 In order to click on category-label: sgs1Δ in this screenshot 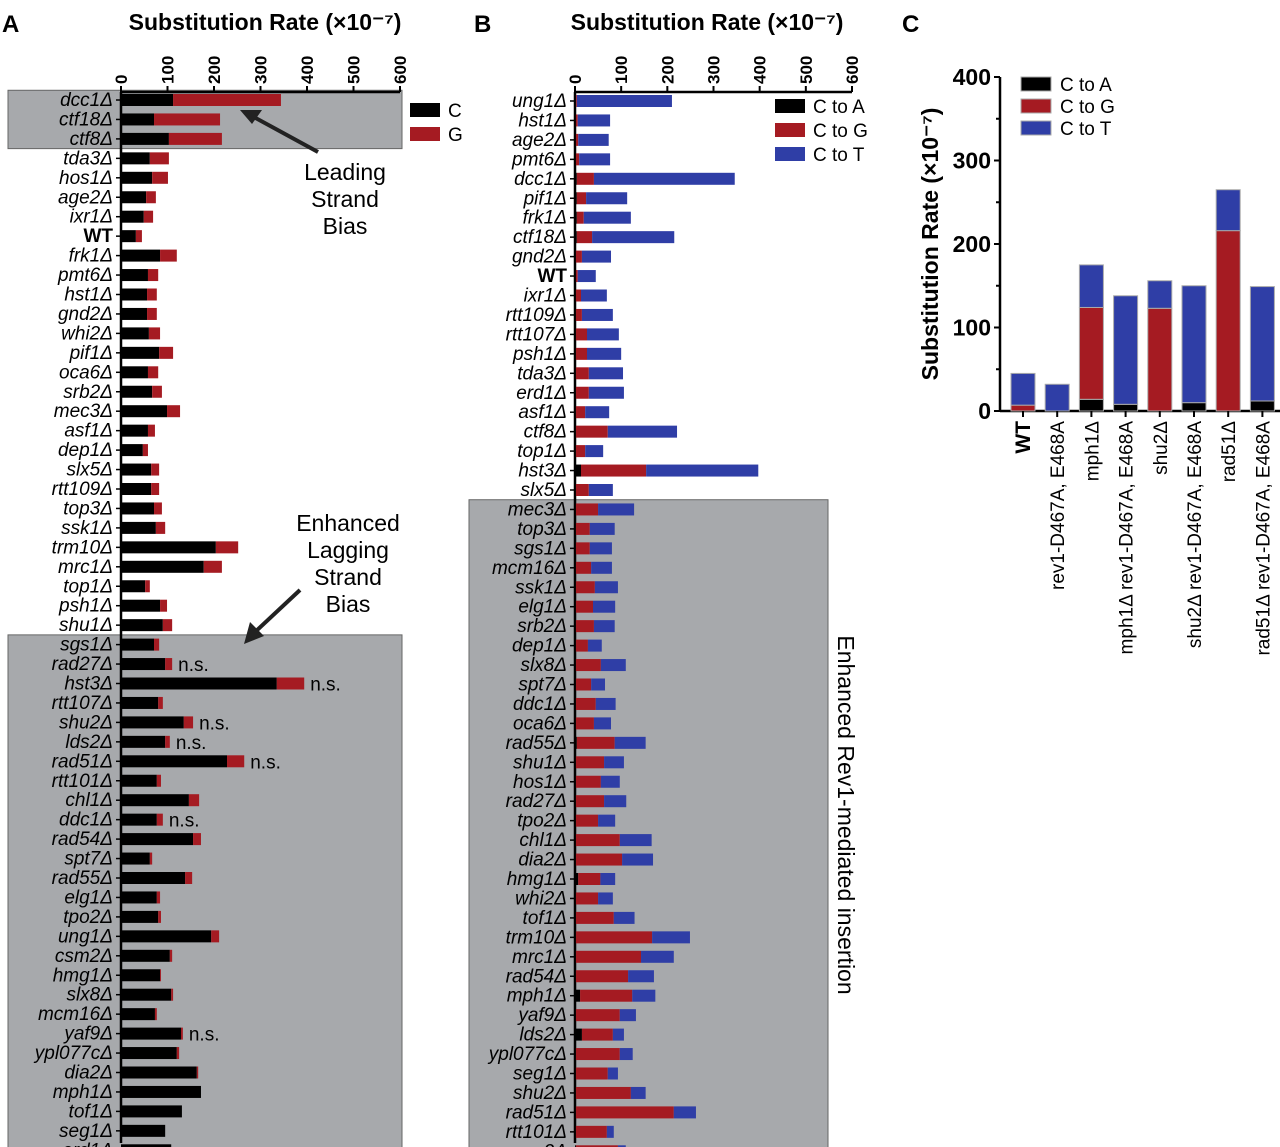, I will do `click(540, 548)`.